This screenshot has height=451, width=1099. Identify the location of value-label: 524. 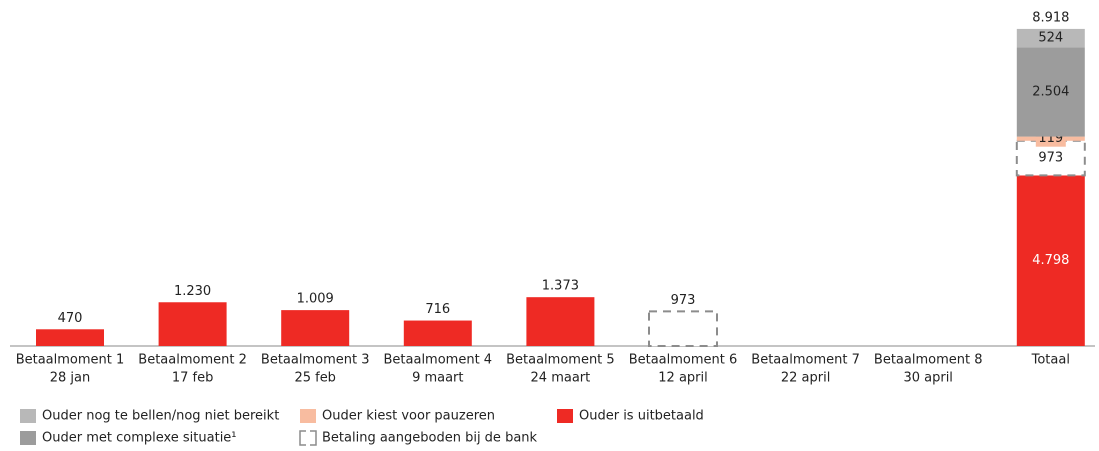
(1050, 38).